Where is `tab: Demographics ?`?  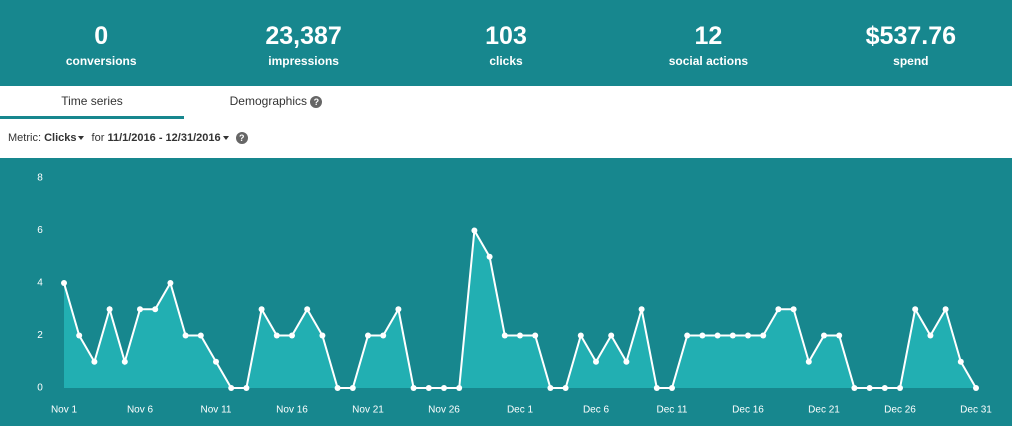 tab: Demographics ? is located at coordinates (276, 101).